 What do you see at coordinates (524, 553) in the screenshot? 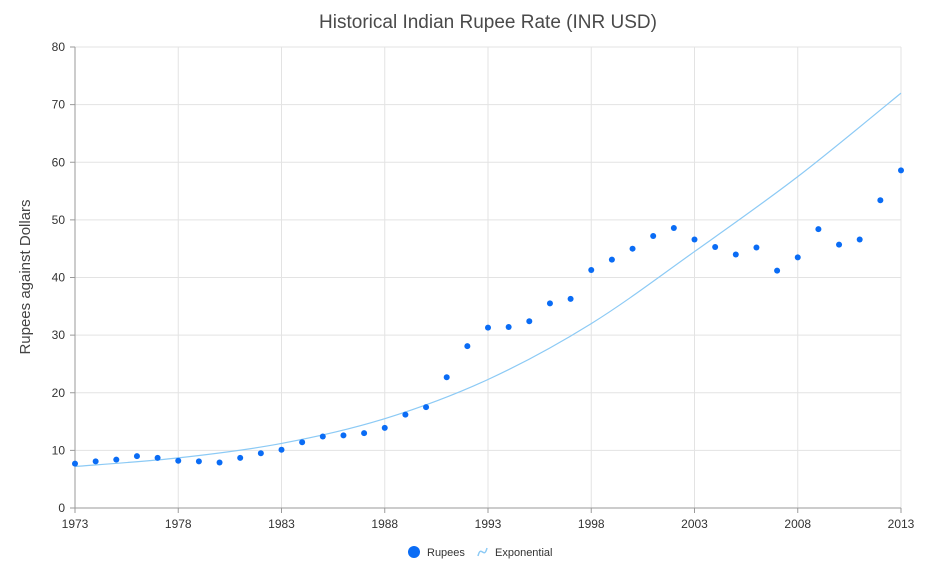
I see `legend-label: Exponential` at bounding box center [524, 553].